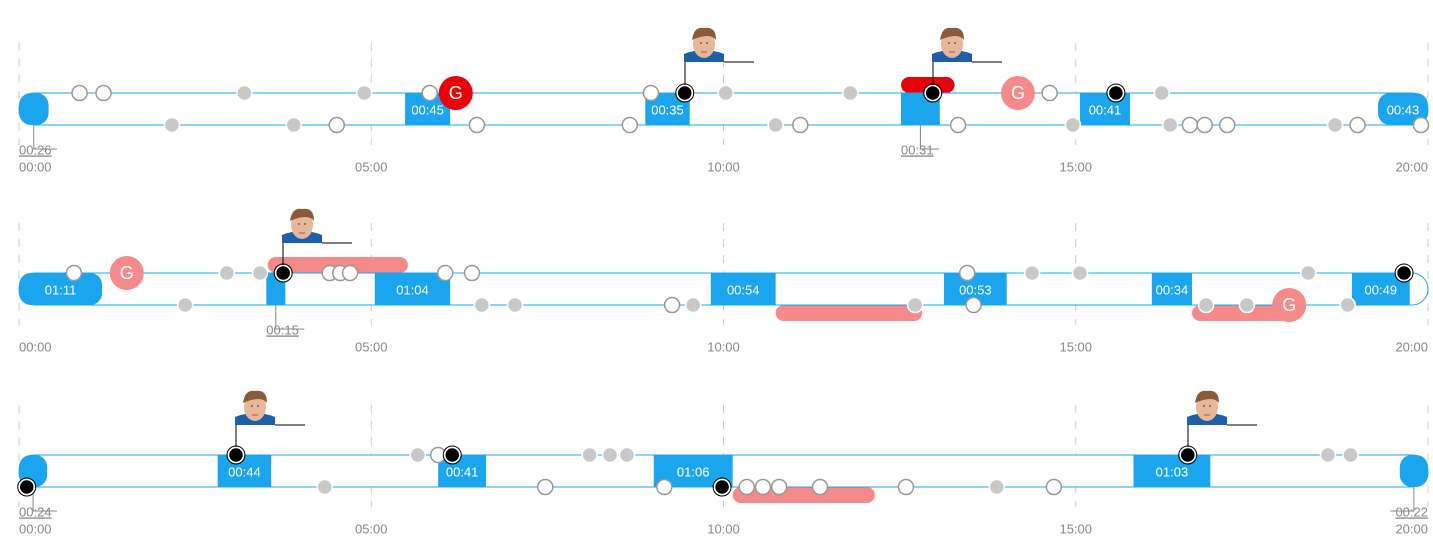 Image resolution: width=1433 pixels, height=549 pixels. Describe the element at coordinates (1411, 511) in the screenshot. I see `shift-duration: 00:22` at that location.